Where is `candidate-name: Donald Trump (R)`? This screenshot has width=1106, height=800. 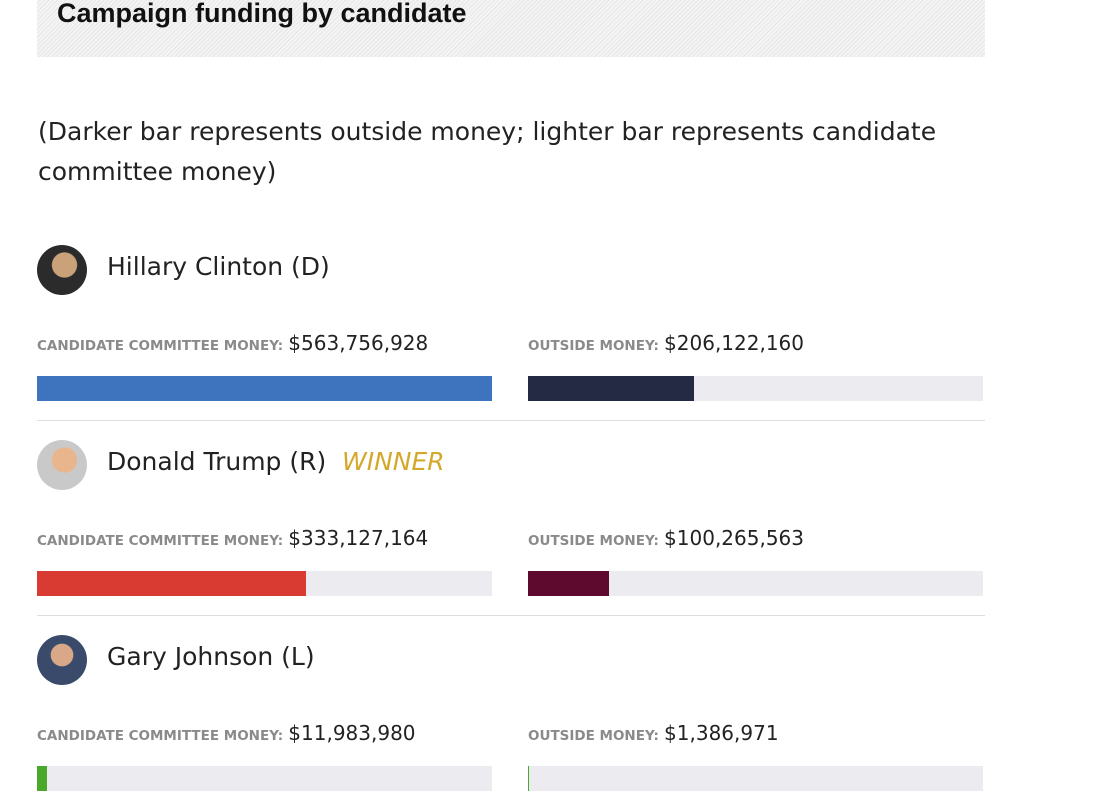
candidate-name: Donald Trump (R) is located at coordinates (217, 461).